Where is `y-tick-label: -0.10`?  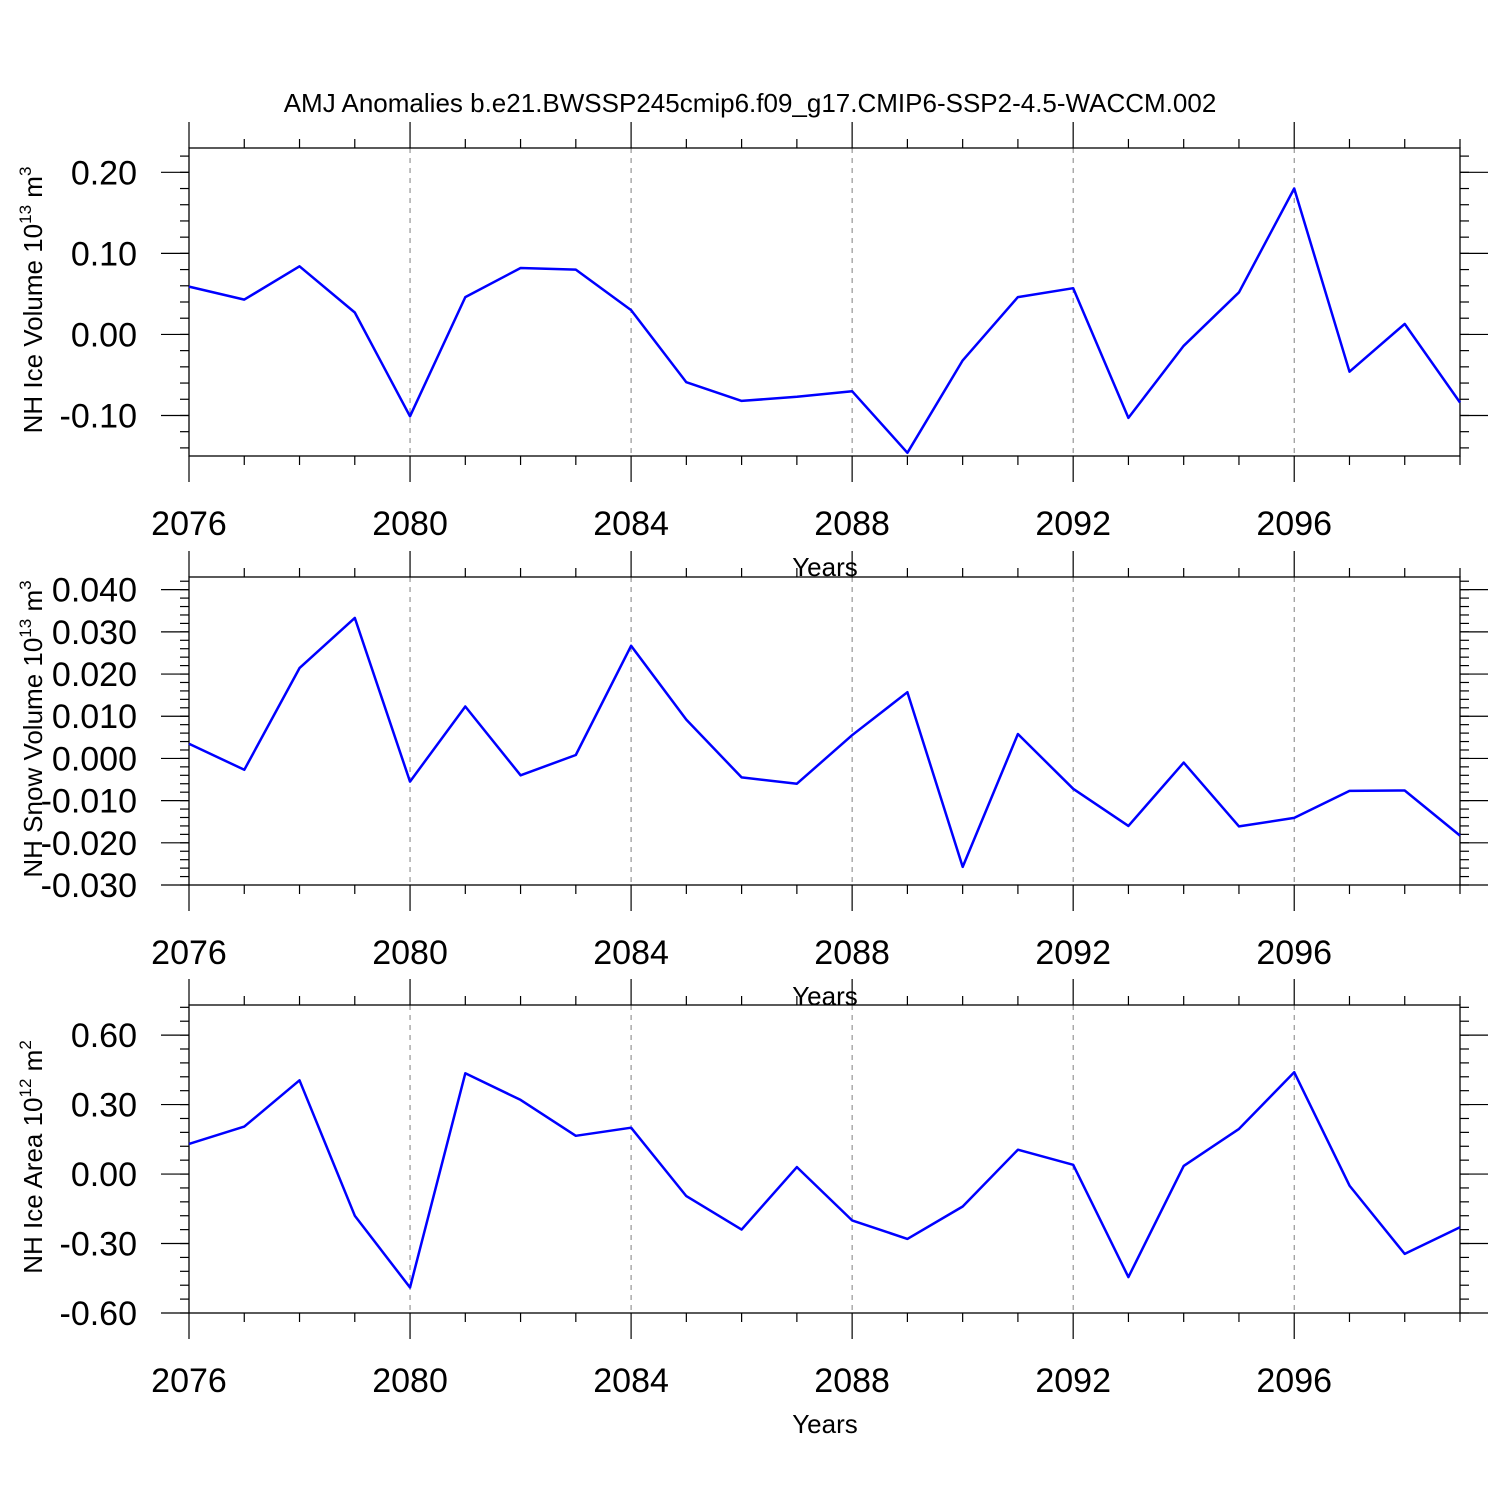 y-tick-label: -0.10 is located at coordinates (99, 416).